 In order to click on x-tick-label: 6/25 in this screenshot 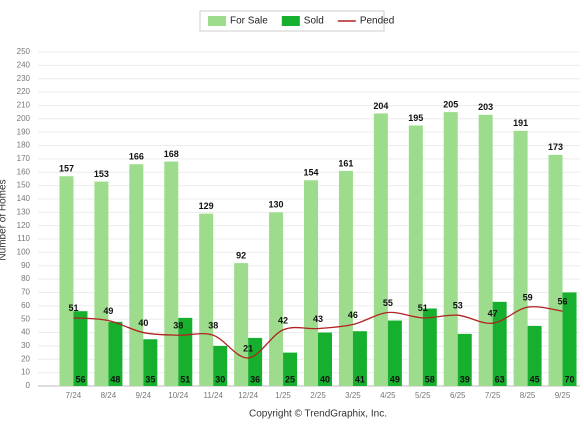, I will do `click(458, 395)`.